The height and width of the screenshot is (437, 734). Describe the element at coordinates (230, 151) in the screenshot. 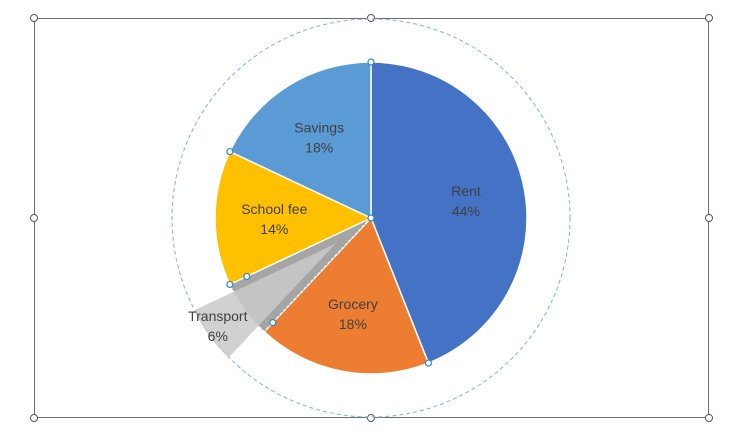

I see `slice-handle-savings-rim` at that location.